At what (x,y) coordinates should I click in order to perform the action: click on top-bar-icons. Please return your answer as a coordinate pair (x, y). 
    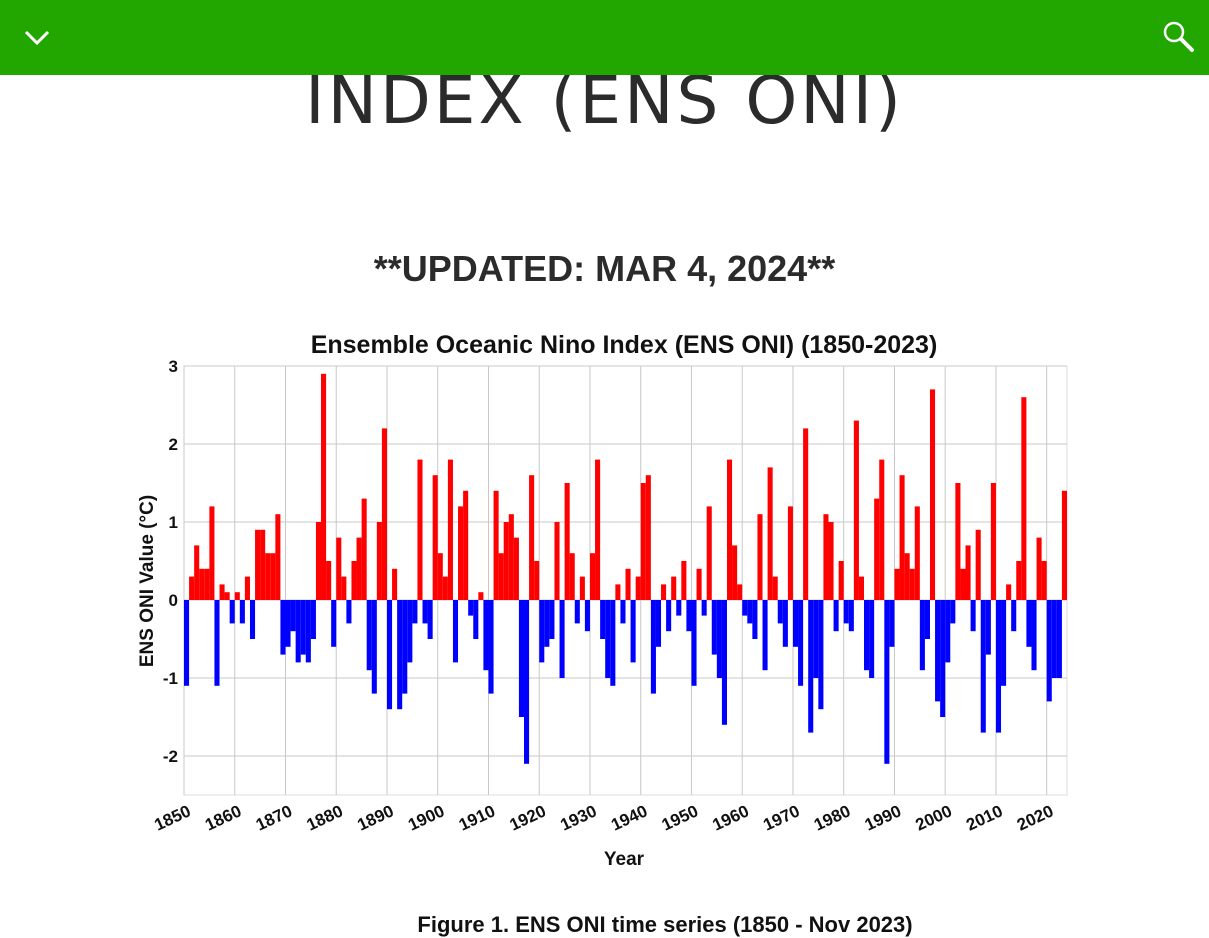
    Looking at the image, I should click on (609, 36).